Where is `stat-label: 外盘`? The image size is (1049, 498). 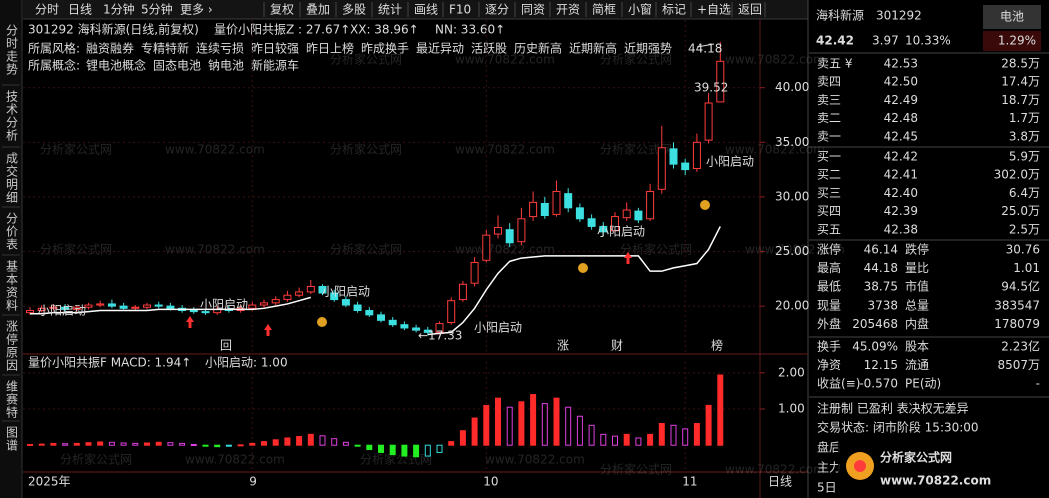 stat-label: 外盘 is located at coordinates (829, 323).